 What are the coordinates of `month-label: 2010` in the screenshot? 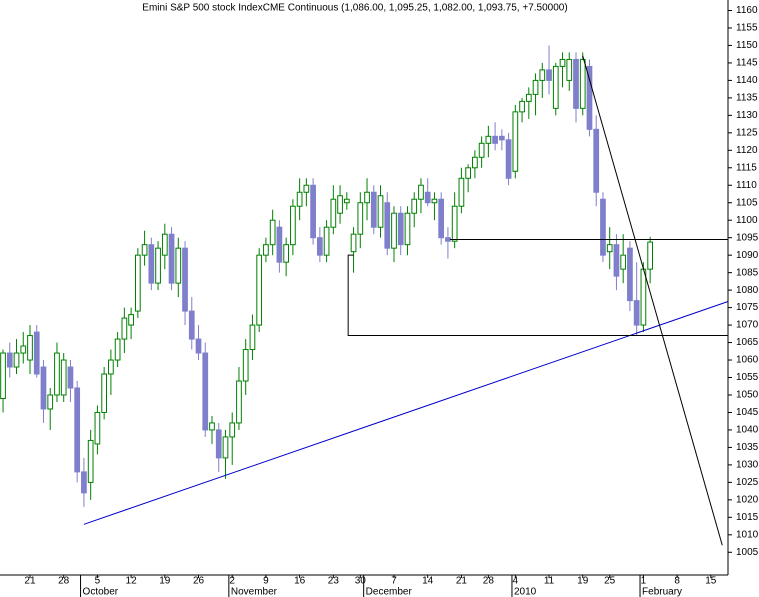 It's located at (525, 592).